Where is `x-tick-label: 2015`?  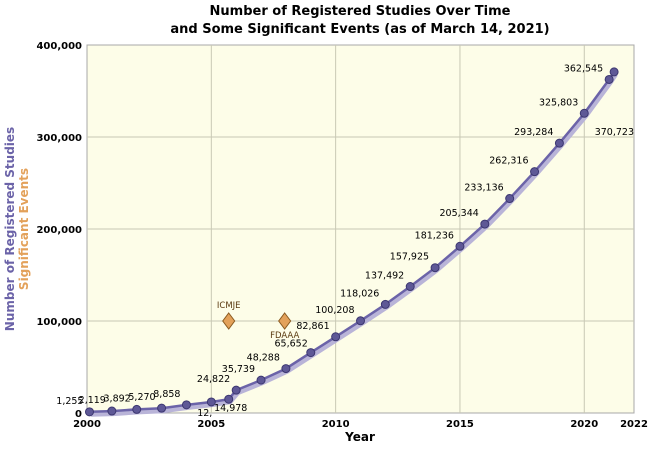 x-tick-label: 2015 is located at coordinates (460, 424).